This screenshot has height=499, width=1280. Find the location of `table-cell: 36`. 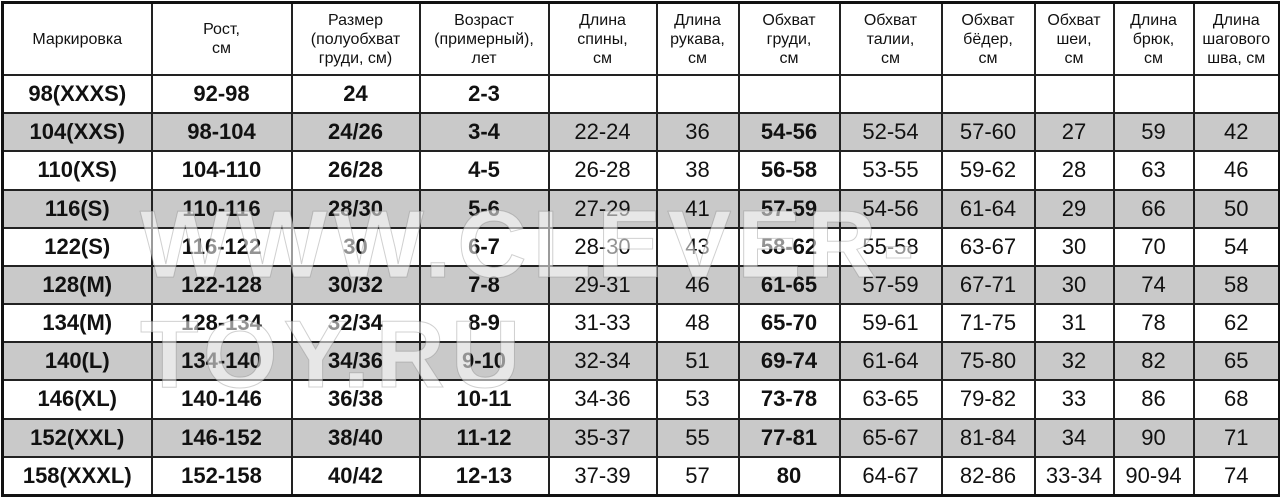

table-cell: 36 is located at coordinates (697, 132).